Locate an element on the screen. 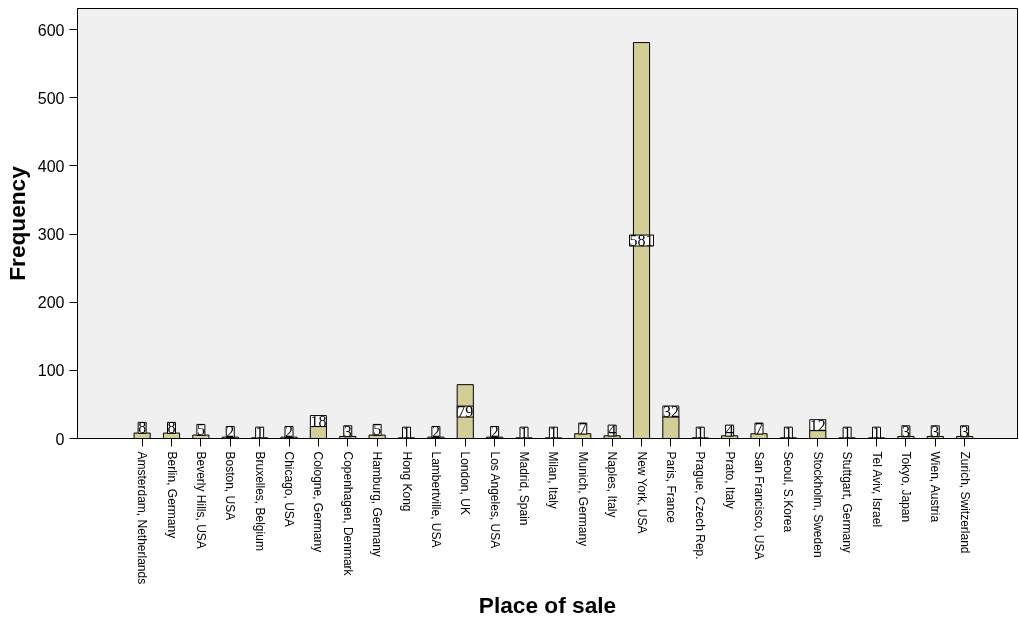  x-tick-label: Los Angeles, USA is located at coordinates (494, 500).